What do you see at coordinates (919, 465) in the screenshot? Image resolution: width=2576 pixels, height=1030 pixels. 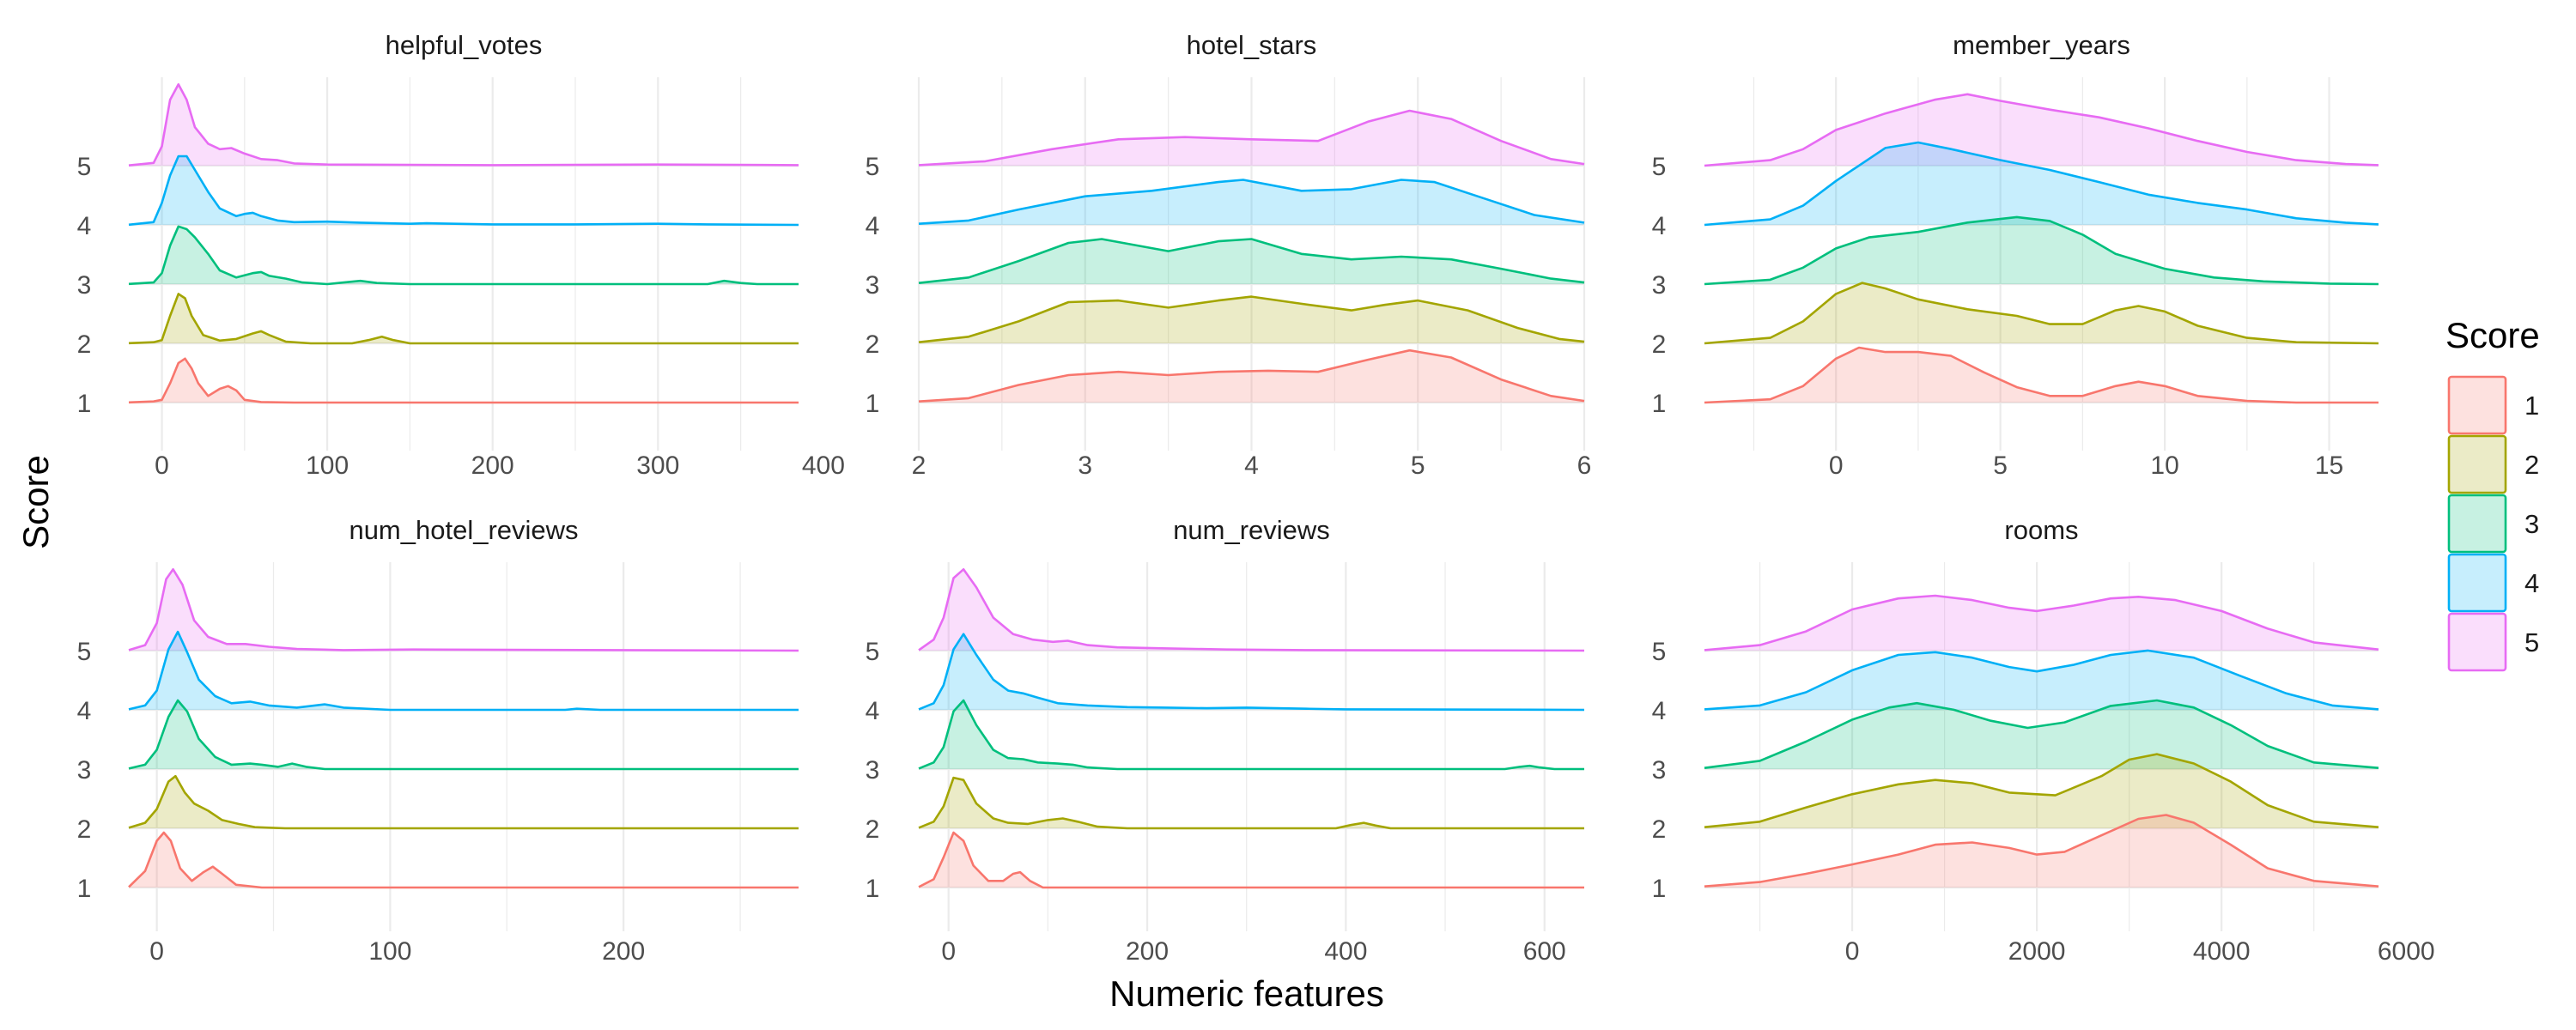 I see `x-tick-label: 2` at bounding box center [919, 465].